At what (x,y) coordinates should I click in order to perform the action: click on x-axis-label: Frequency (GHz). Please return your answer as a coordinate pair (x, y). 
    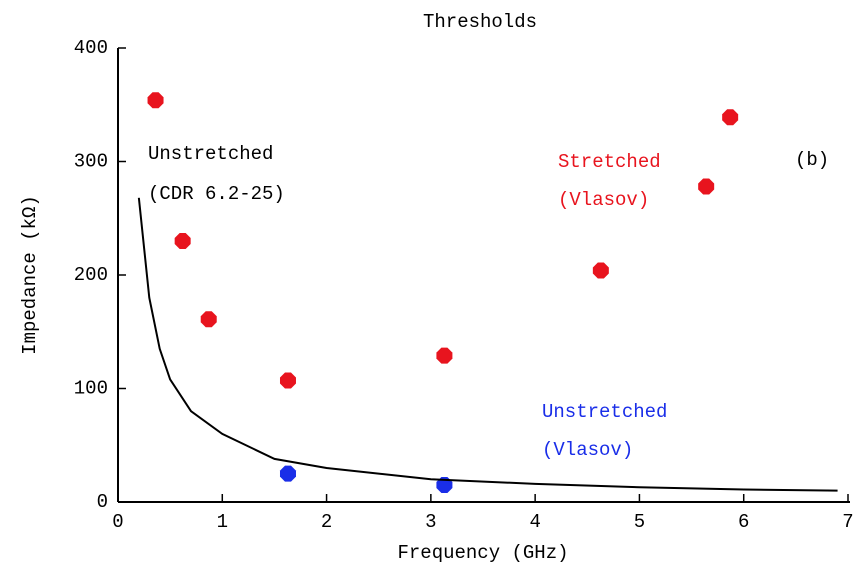
    Looking at the image, I should click on (482, 553).